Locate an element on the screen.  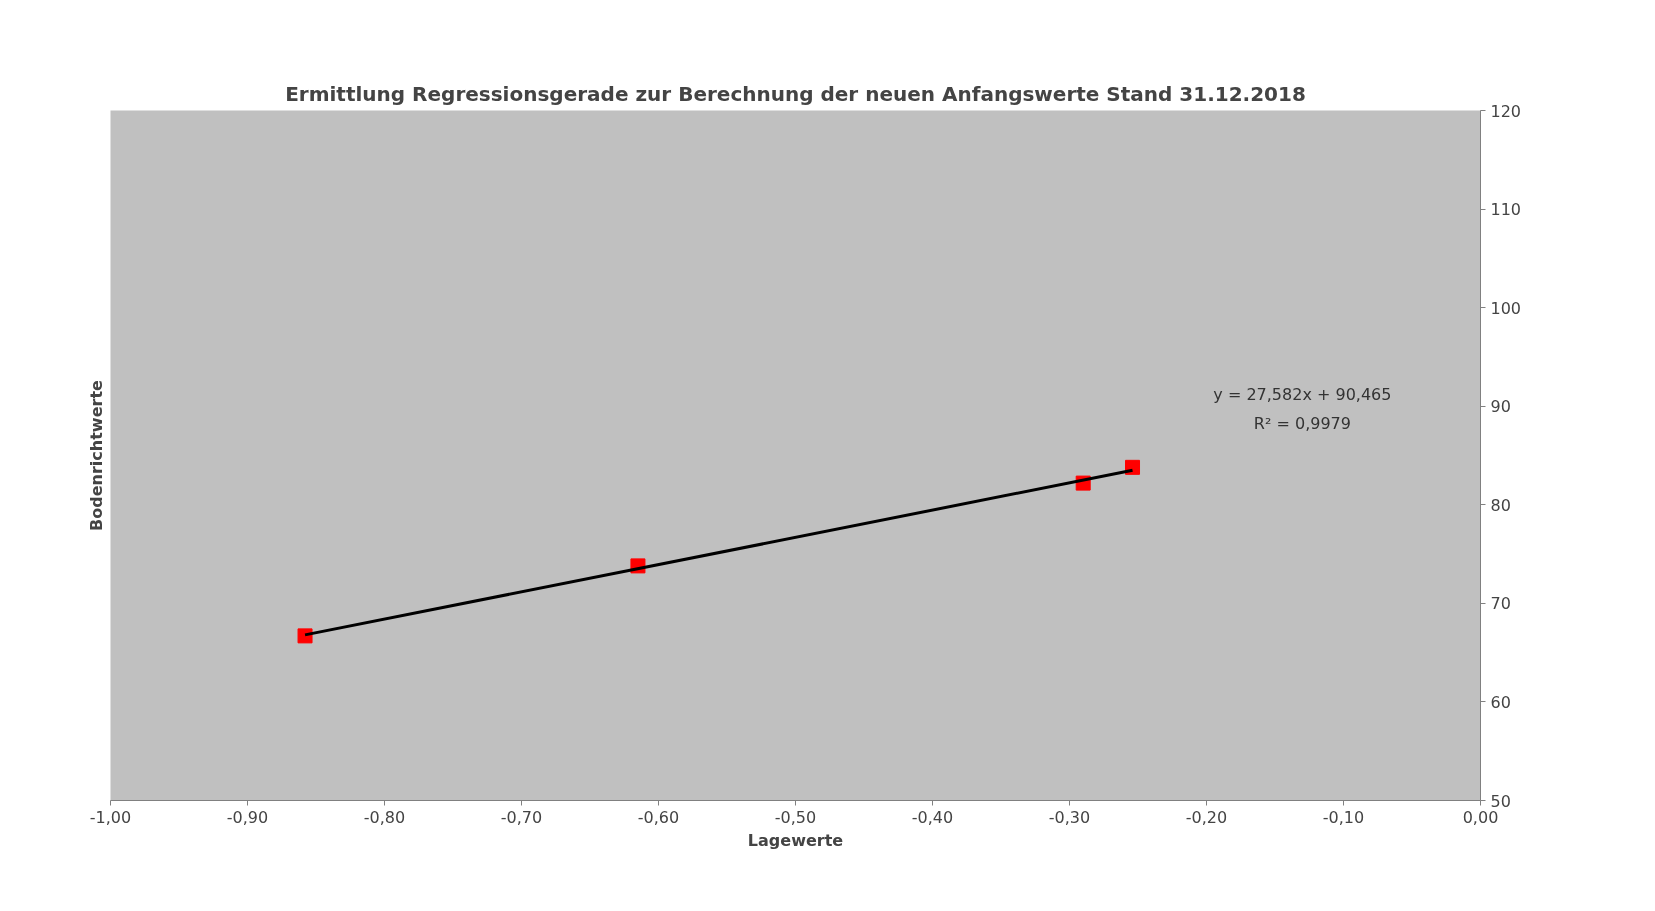
x-tick-label: -0,10 is located at coordinates (1343, 817).